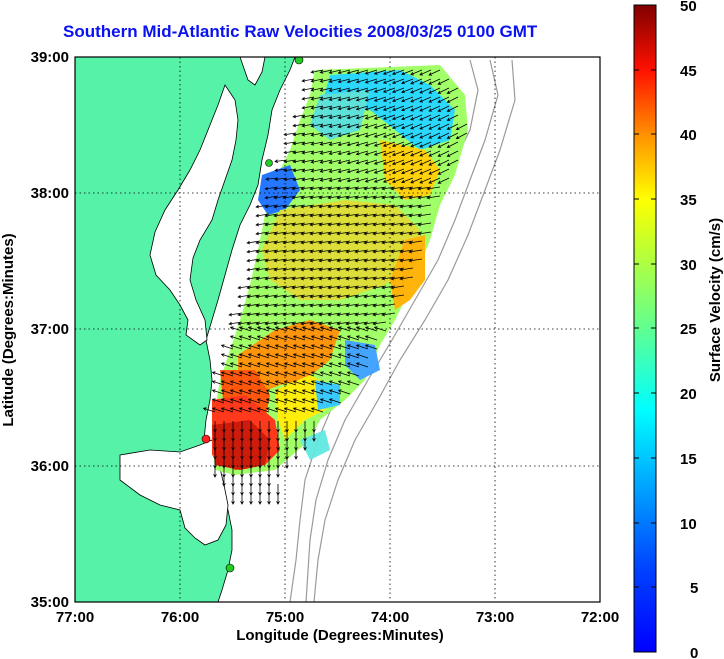  I want to click on x-tick-label: 76:00, so click(180, 617).